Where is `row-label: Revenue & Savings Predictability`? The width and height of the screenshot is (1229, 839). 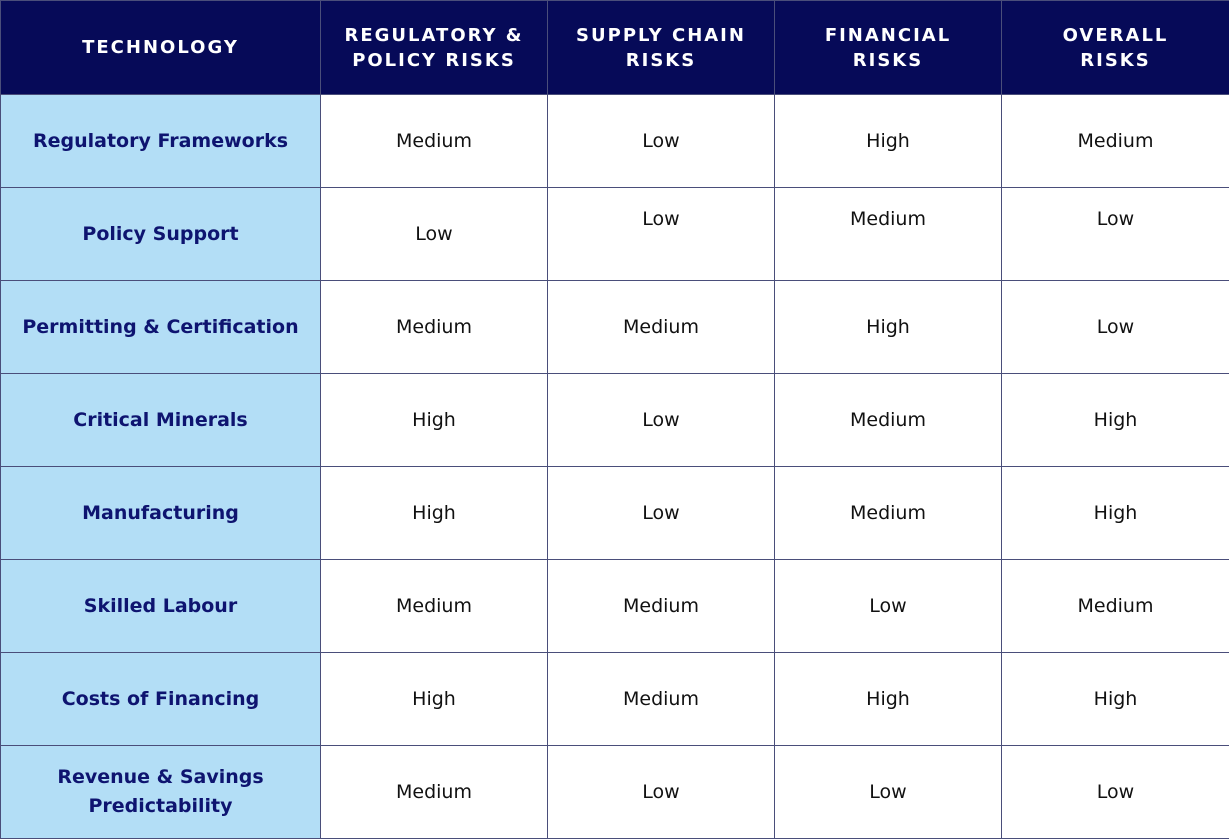 row-label: Revenue & Savings Predictability is located at coordinates (160, 792).